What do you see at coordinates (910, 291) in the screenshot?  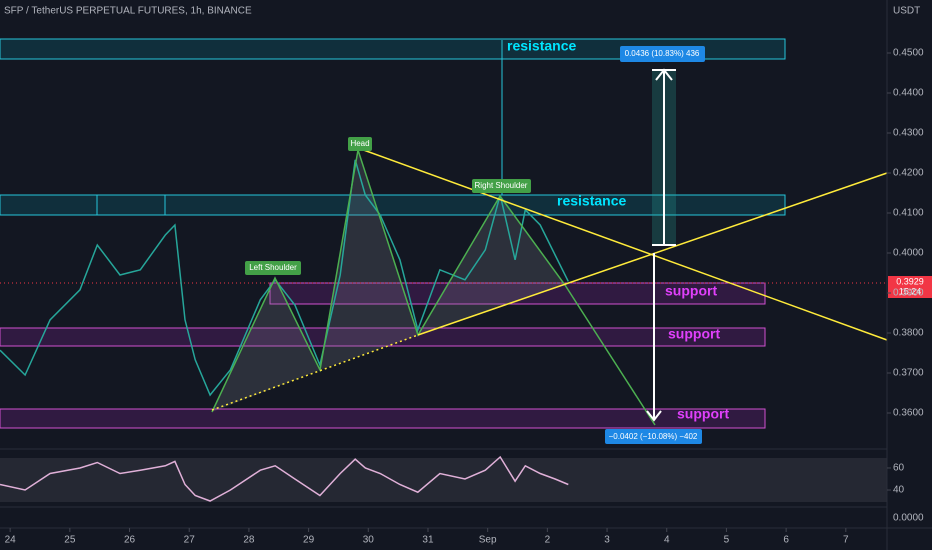 I see `price-tag-countdown: 15:24` at bounding box center [910, 291].